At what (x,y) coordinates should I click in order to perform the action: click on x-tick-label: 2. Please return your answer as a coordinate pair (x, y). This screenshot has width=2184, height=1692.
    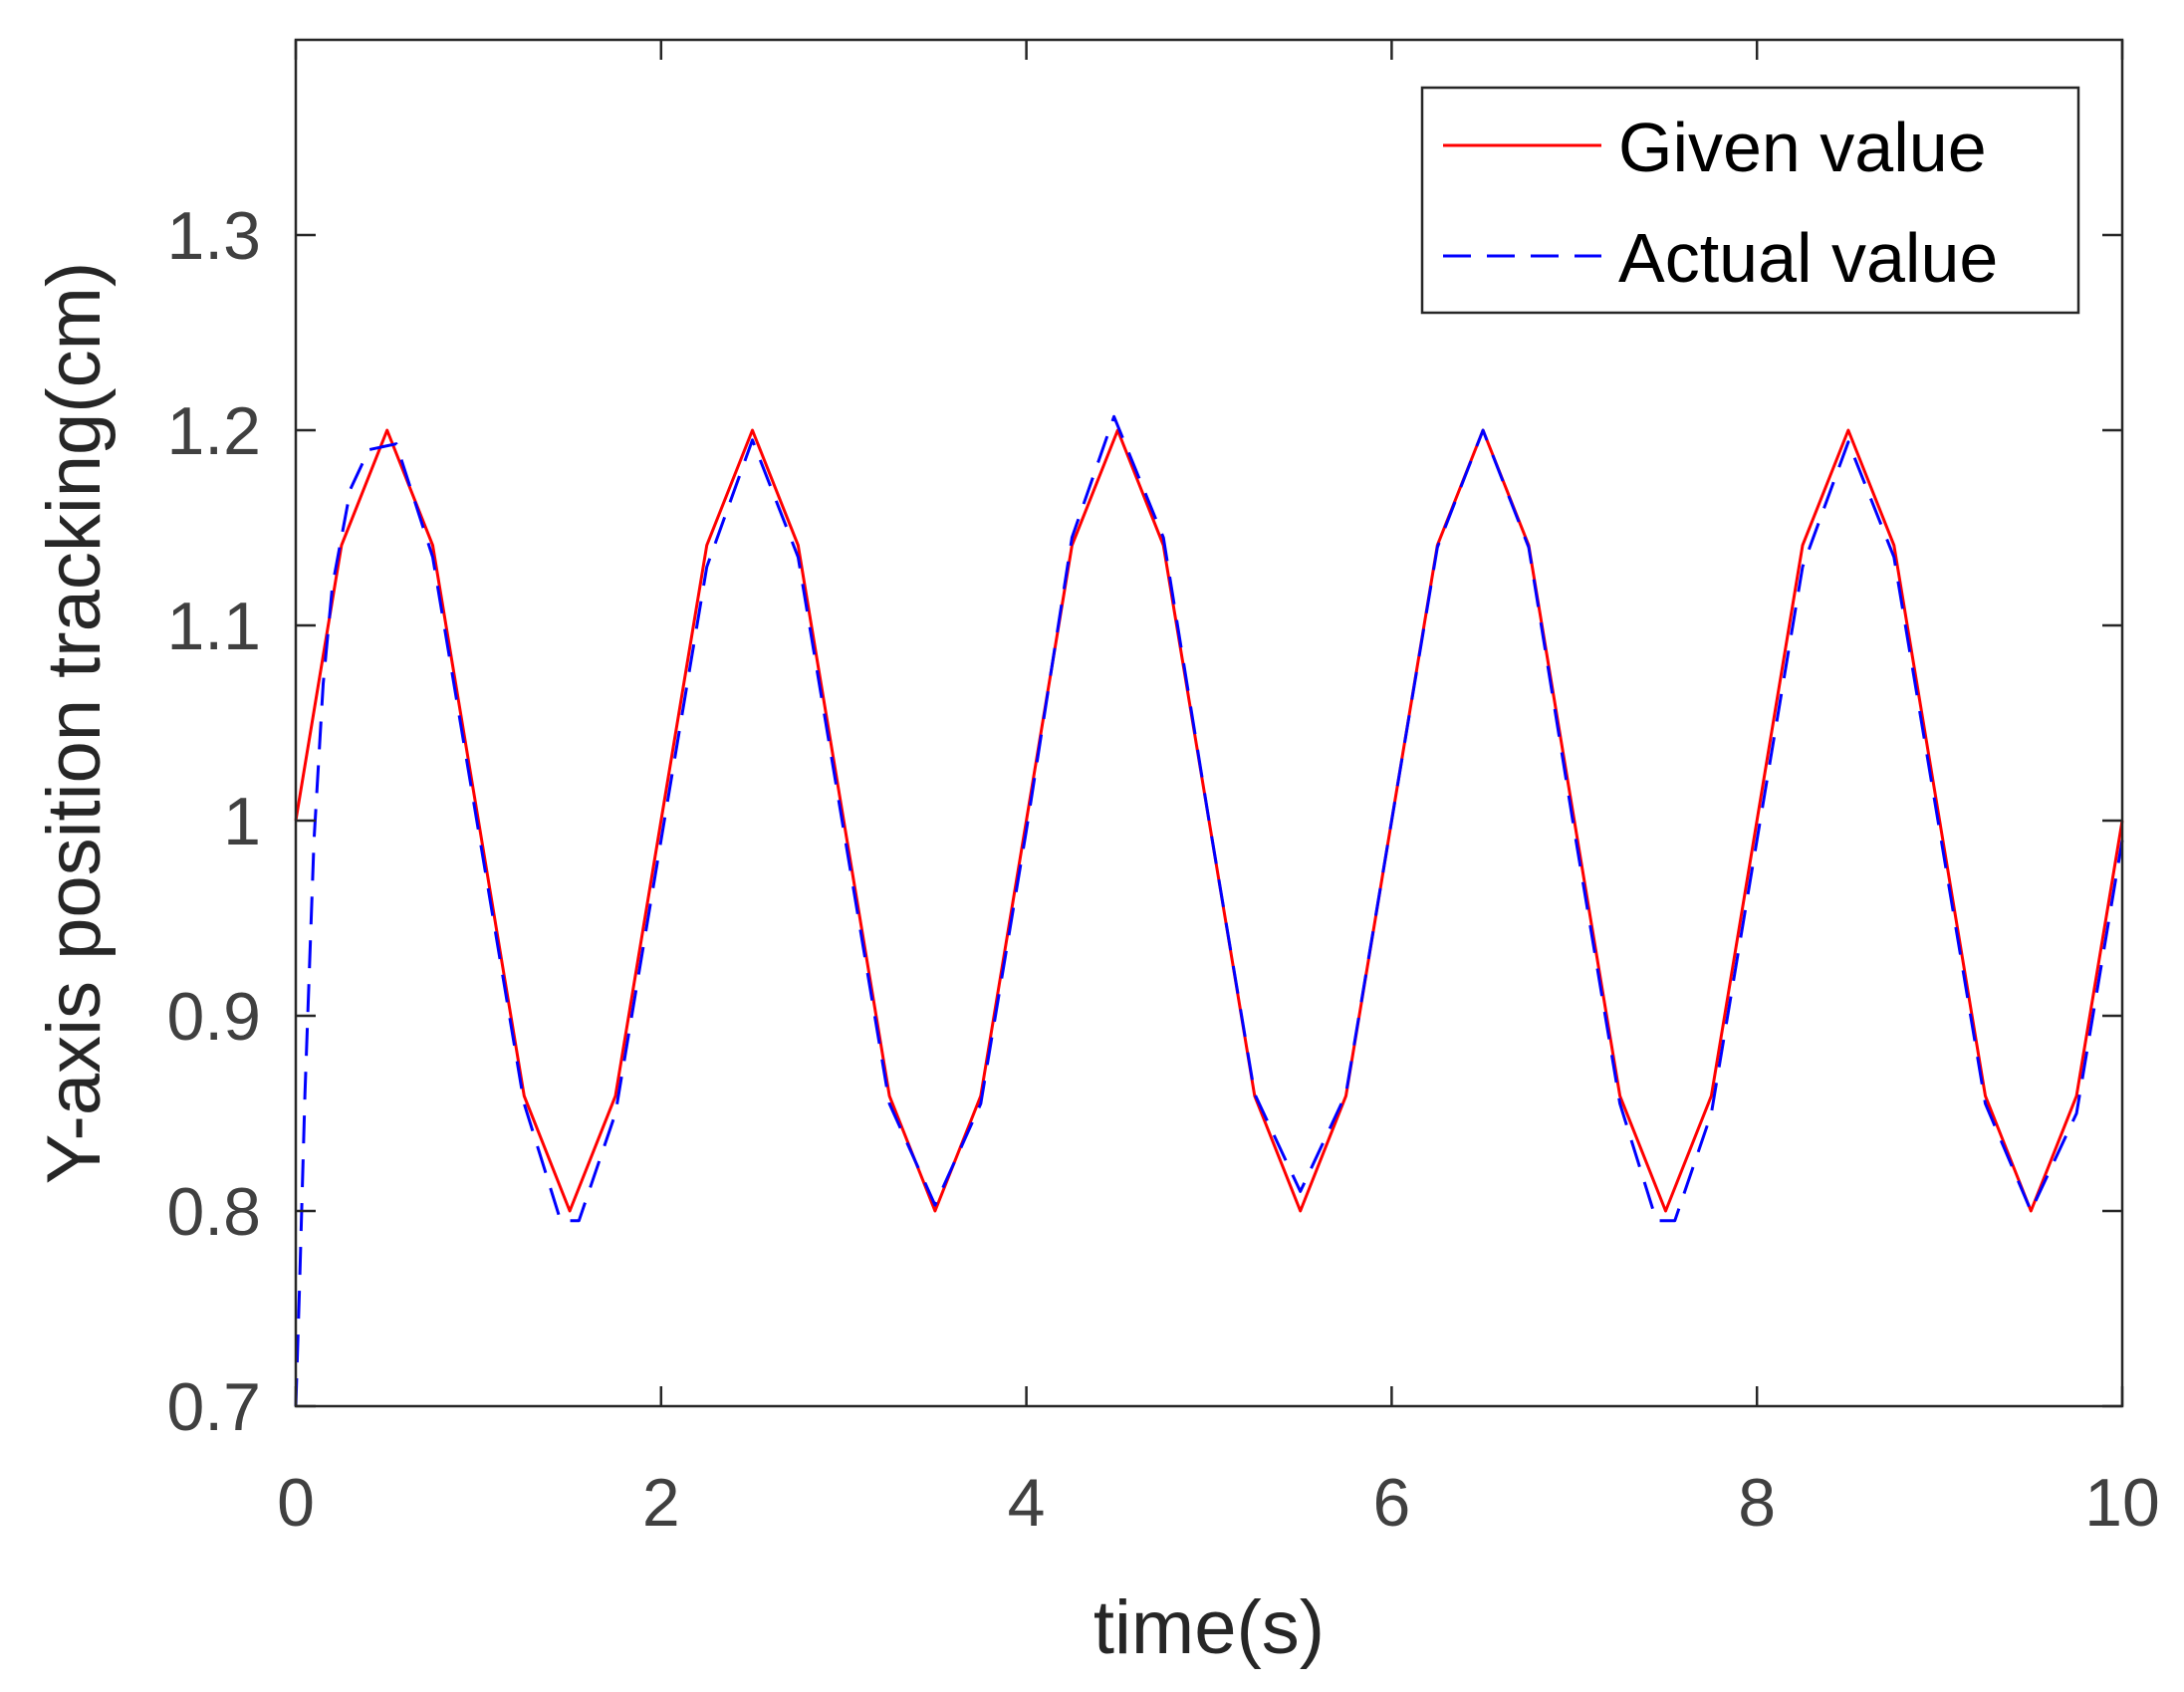
    Looking at the image, I should click on (661, 1503).